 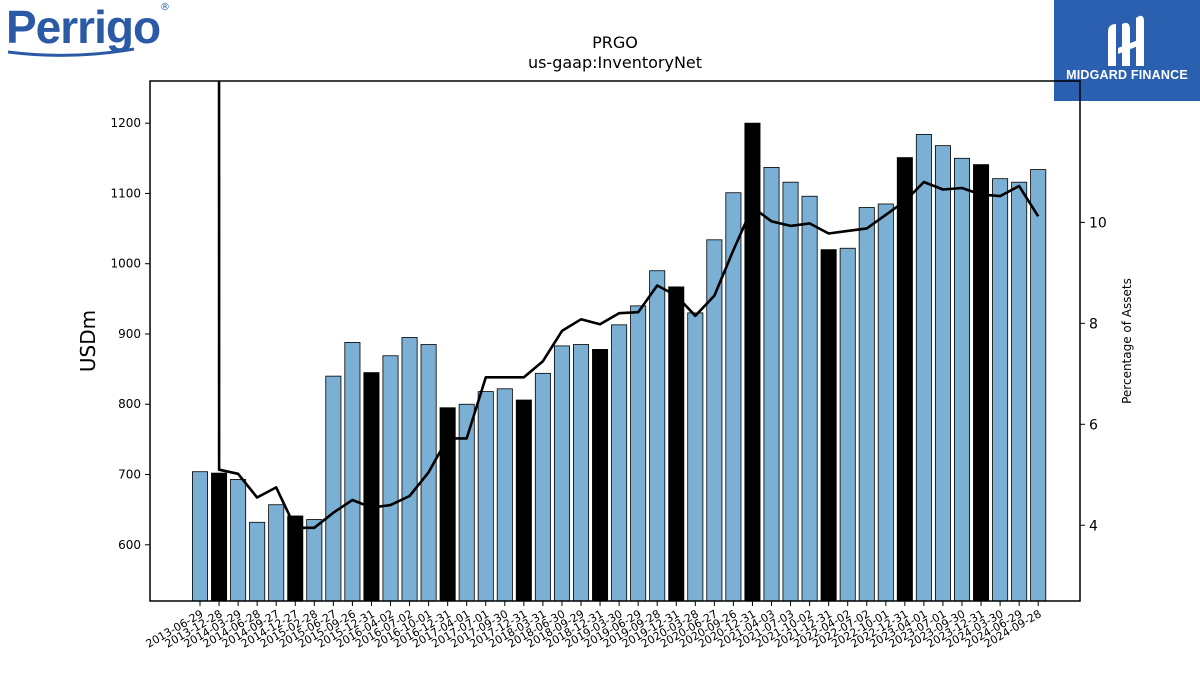 I want to click on y-tick-label: 800, so click(x=129, y=404).